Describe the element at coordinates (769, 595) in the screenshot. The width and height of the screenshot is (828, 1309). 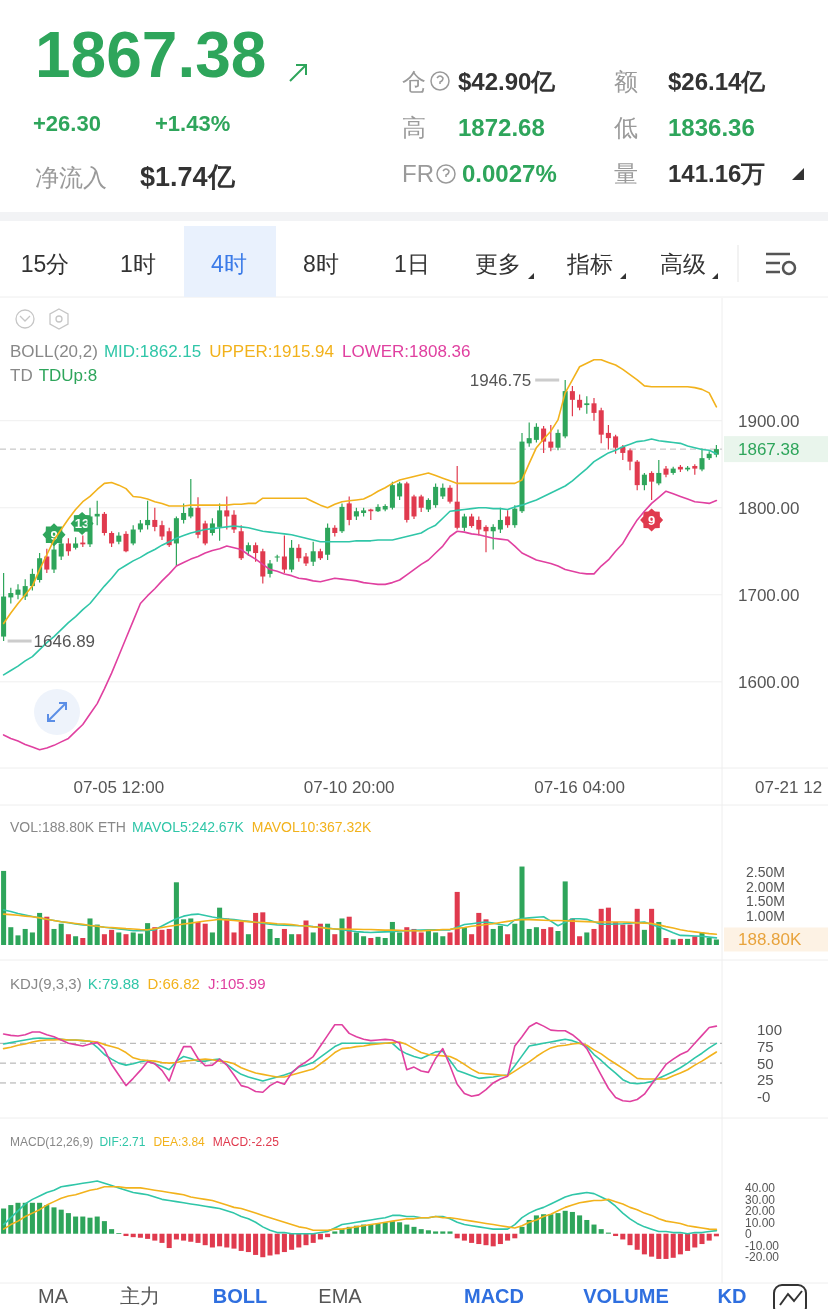
I see `y-tick-label: 1700.00` at that location.